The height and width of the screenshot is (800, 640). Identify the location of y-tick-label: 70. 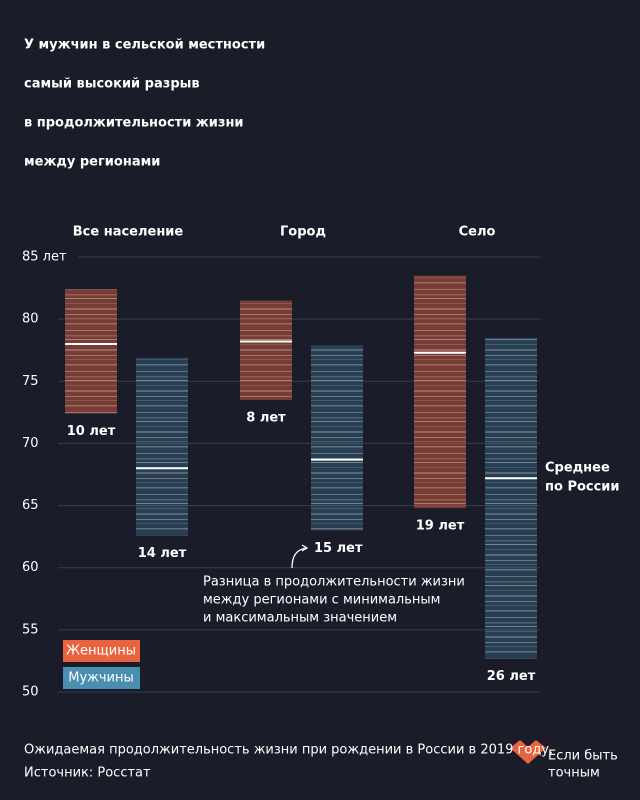
(30, 443).